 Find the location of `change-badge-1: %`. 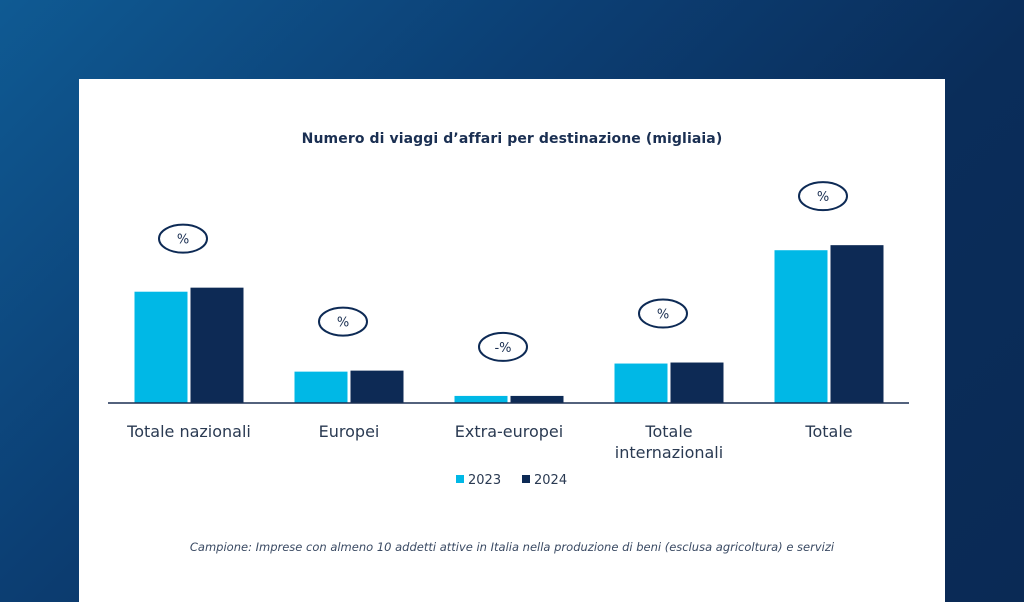

change-badge-1: % is located at coordinates (183, 238).